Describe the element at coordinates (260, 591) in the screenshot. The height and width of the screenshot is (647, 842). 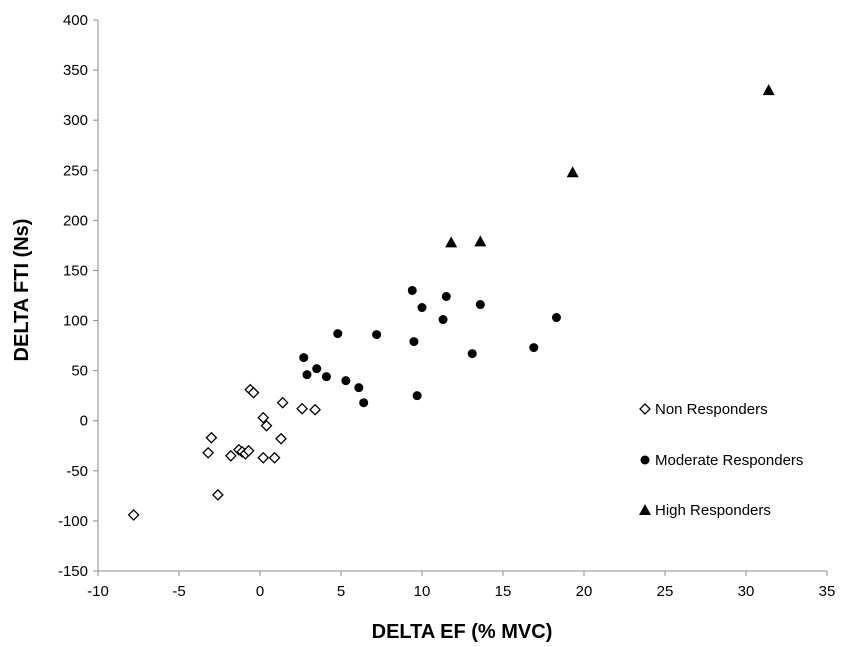
I see `x-tick-label: 0` at that location.